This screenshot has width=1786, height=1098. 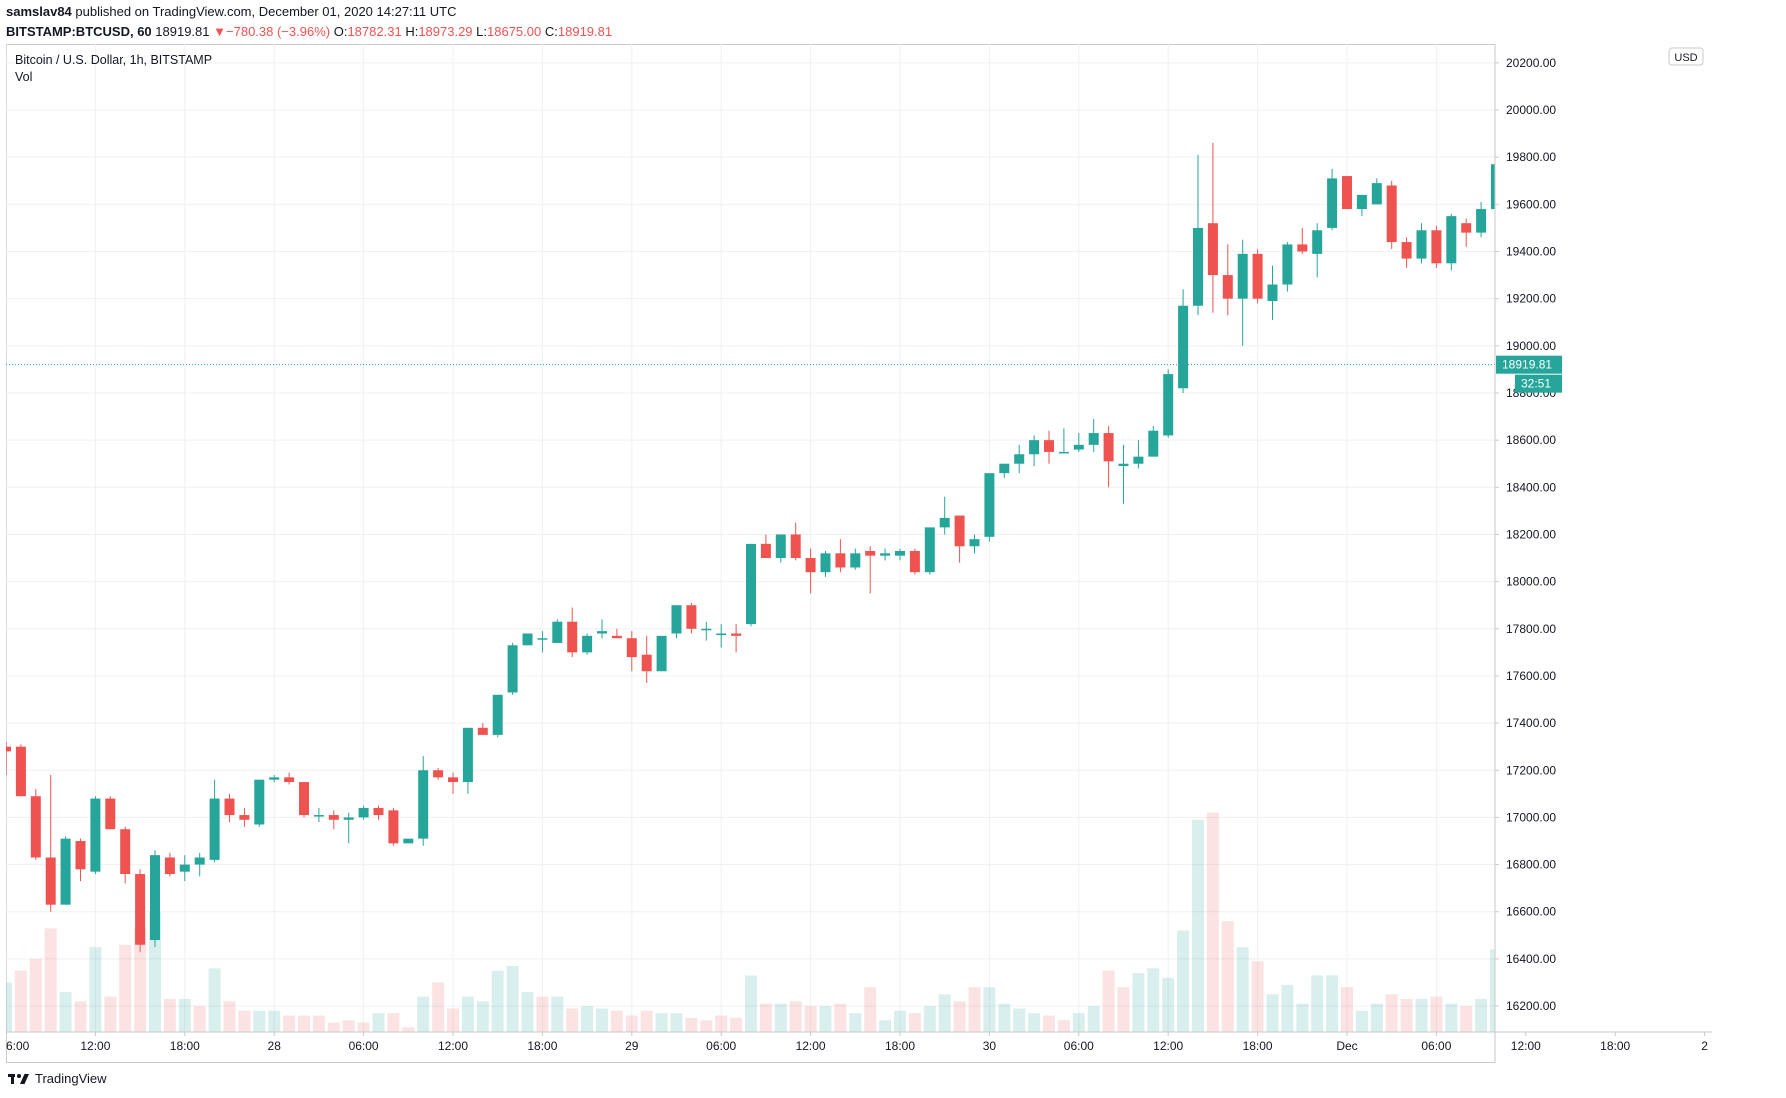 I want to click on volume-label: Vol, so click(x=24, y=77).